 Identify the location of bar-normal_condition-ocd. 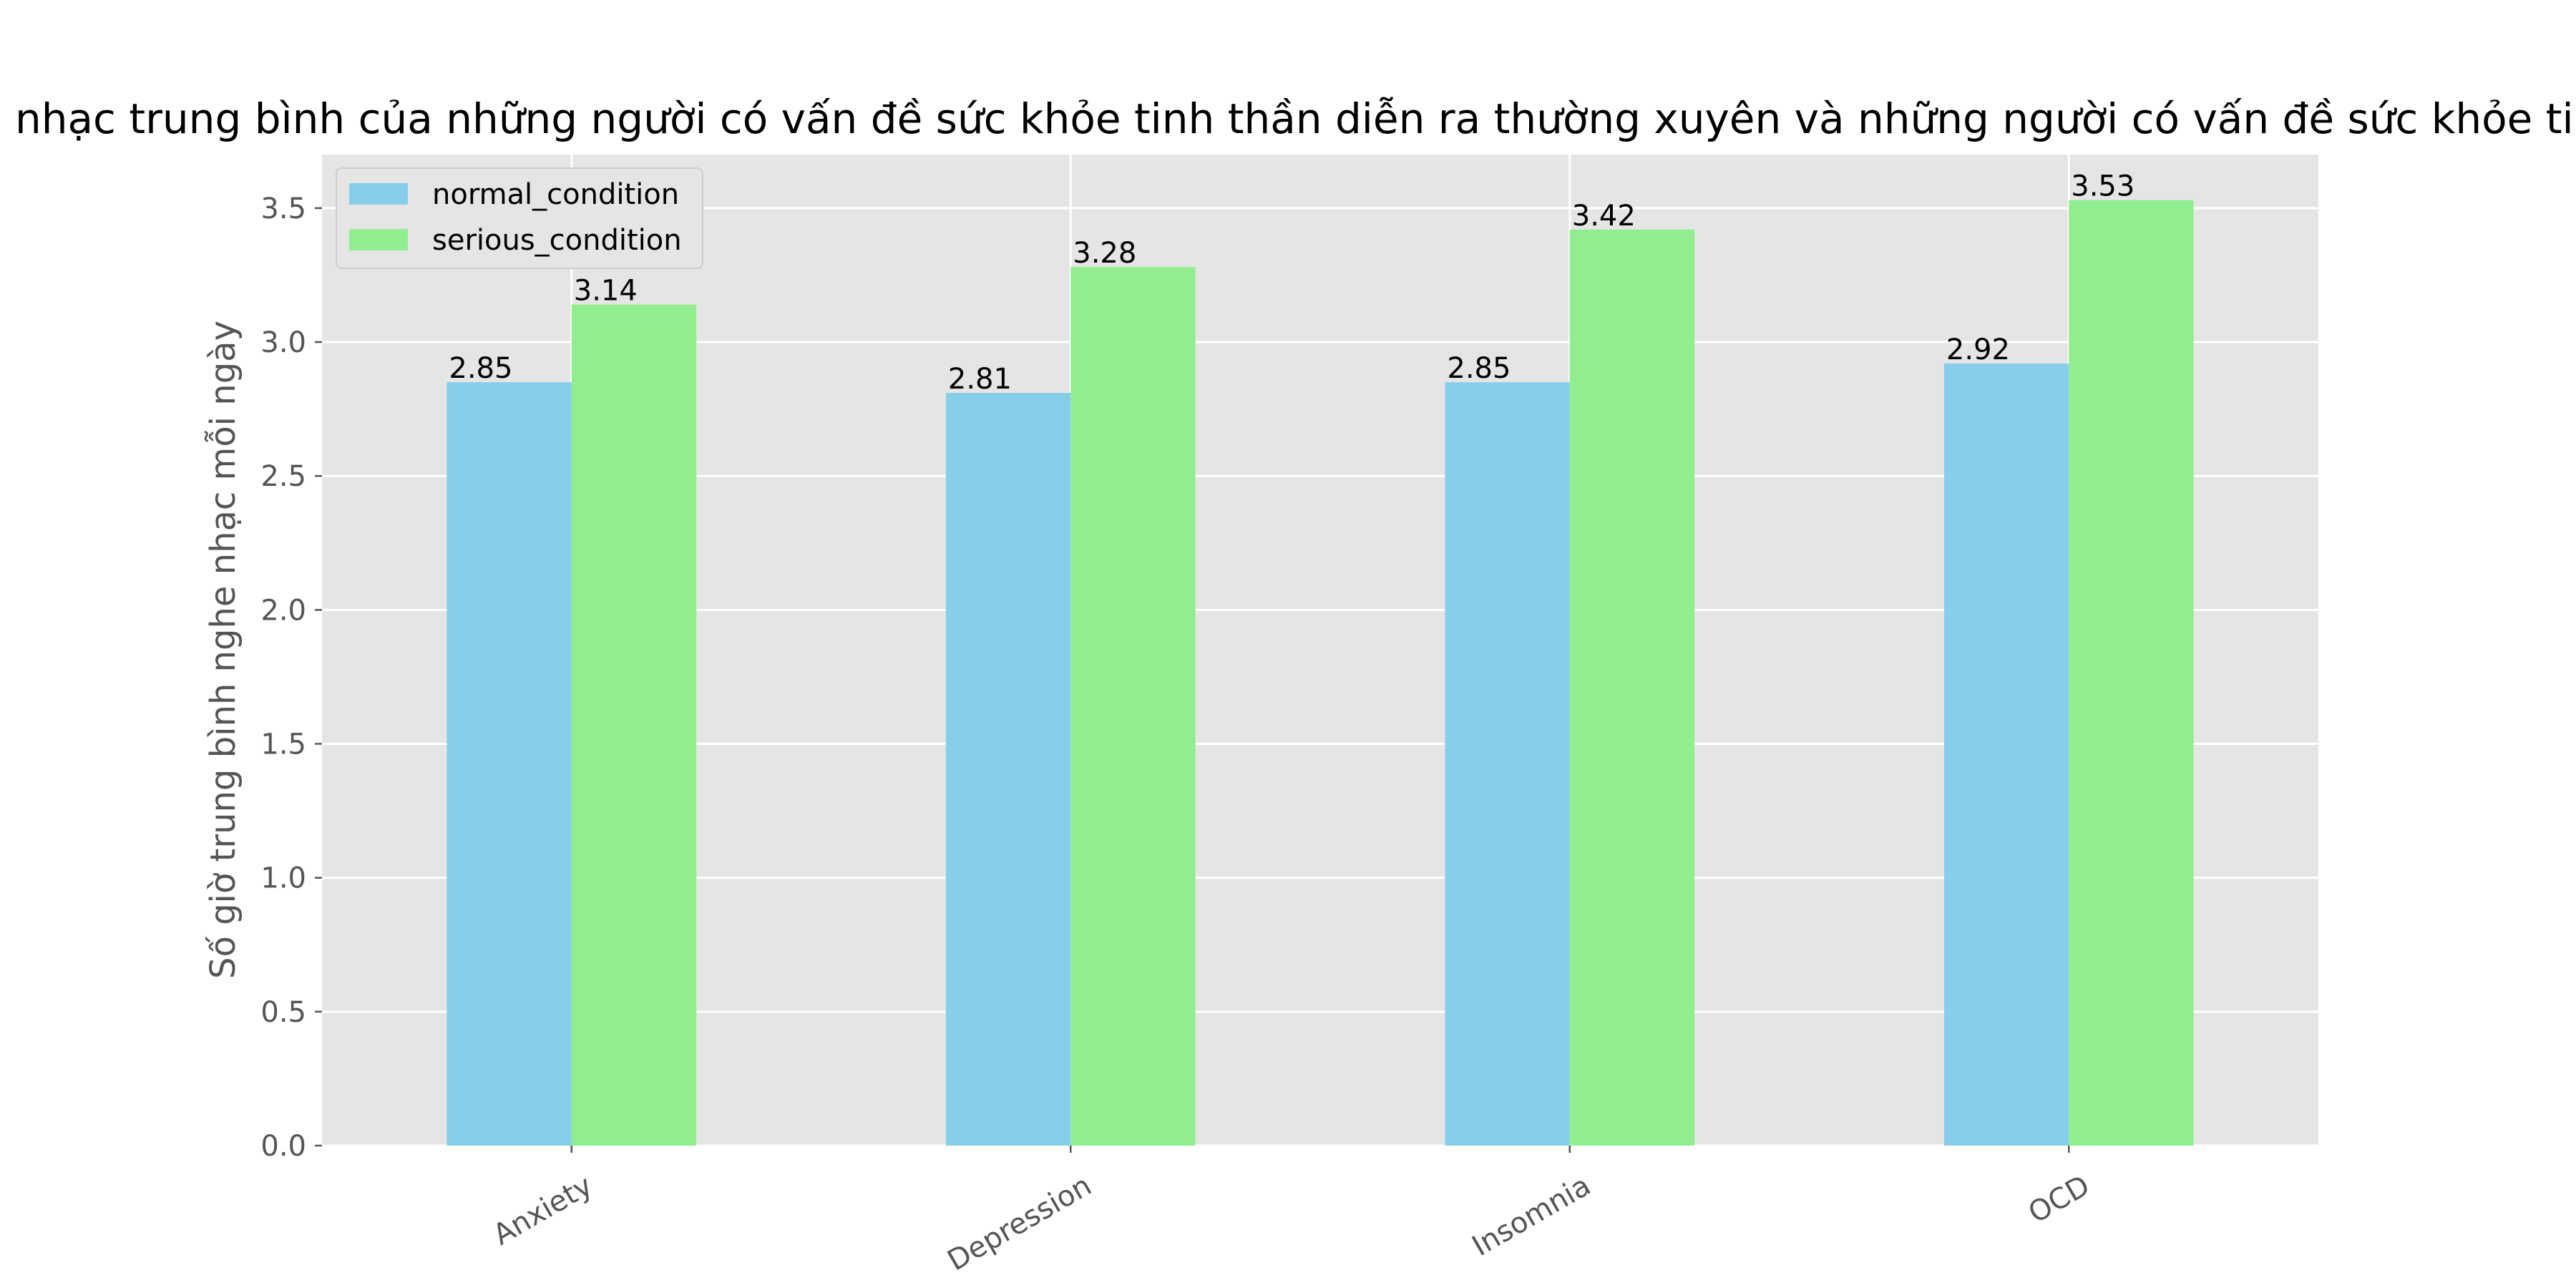
(2006, 754).